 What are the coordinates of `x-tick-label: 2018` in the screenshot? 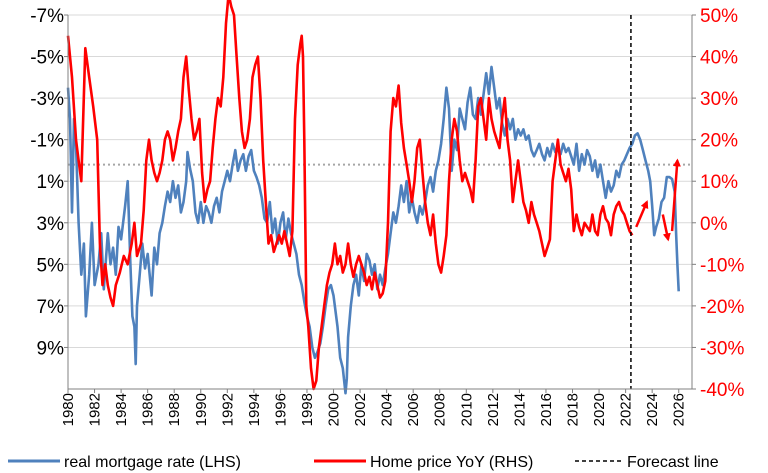 It's located at (573, 409).